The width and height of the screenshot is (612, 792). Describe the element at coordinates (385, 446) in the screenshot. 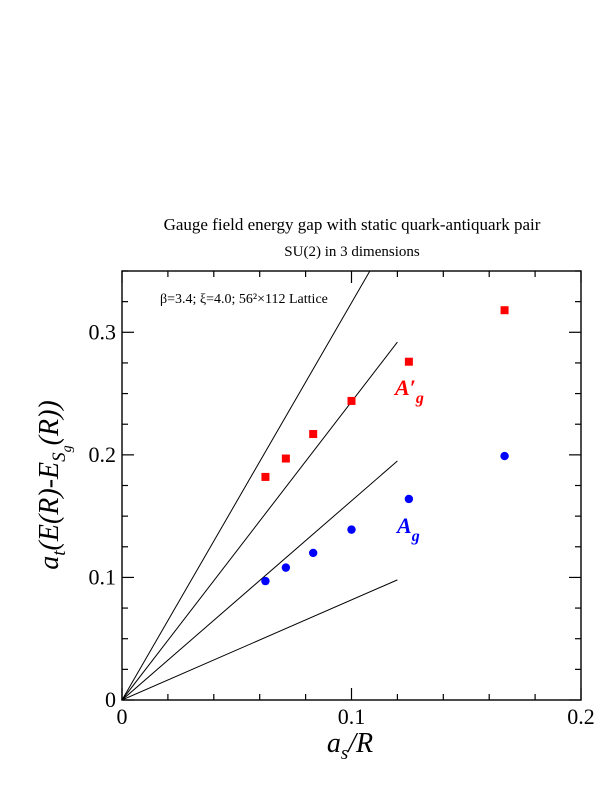

I see `data-points` at that location.